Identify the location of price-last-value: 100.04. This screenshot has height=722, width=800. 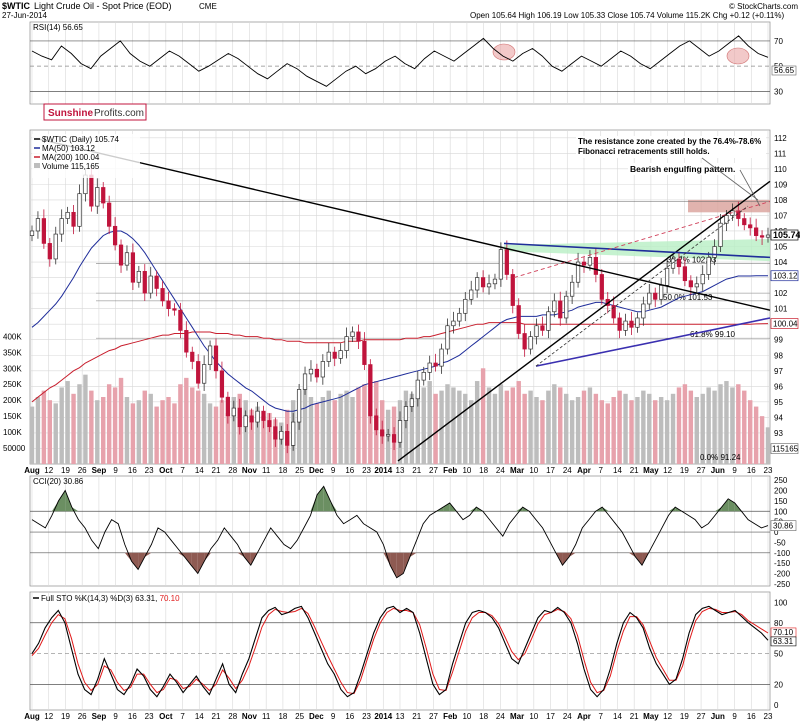
(785, 324).